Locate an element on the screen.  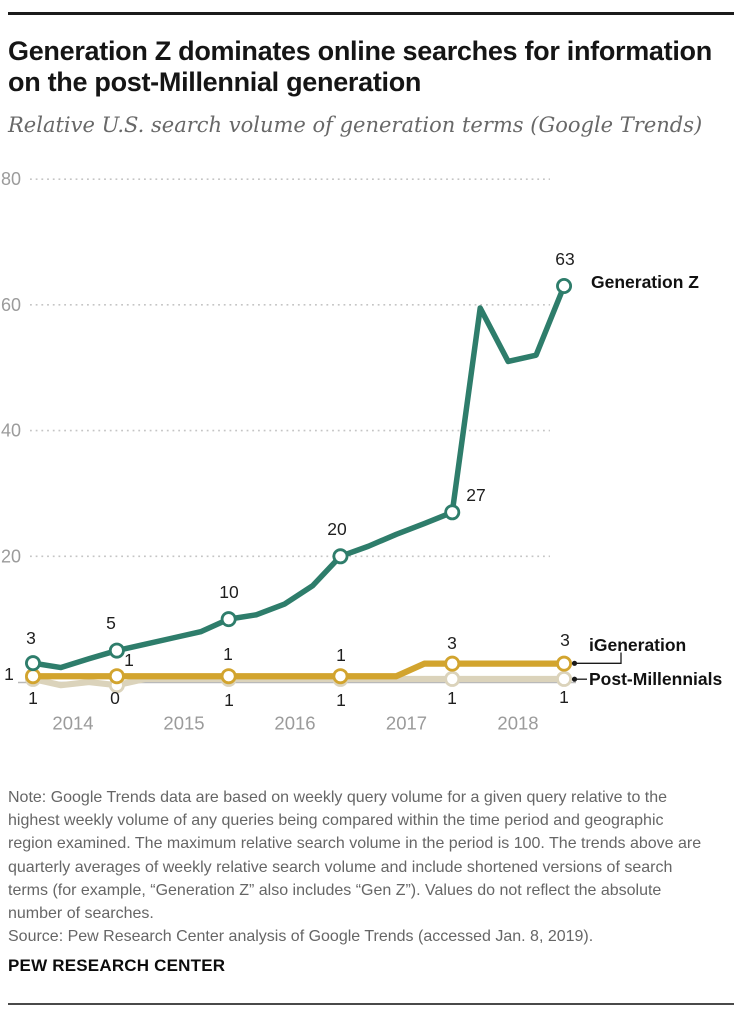
y-axis-label-20: 20 is located at coordinates (11, 556).